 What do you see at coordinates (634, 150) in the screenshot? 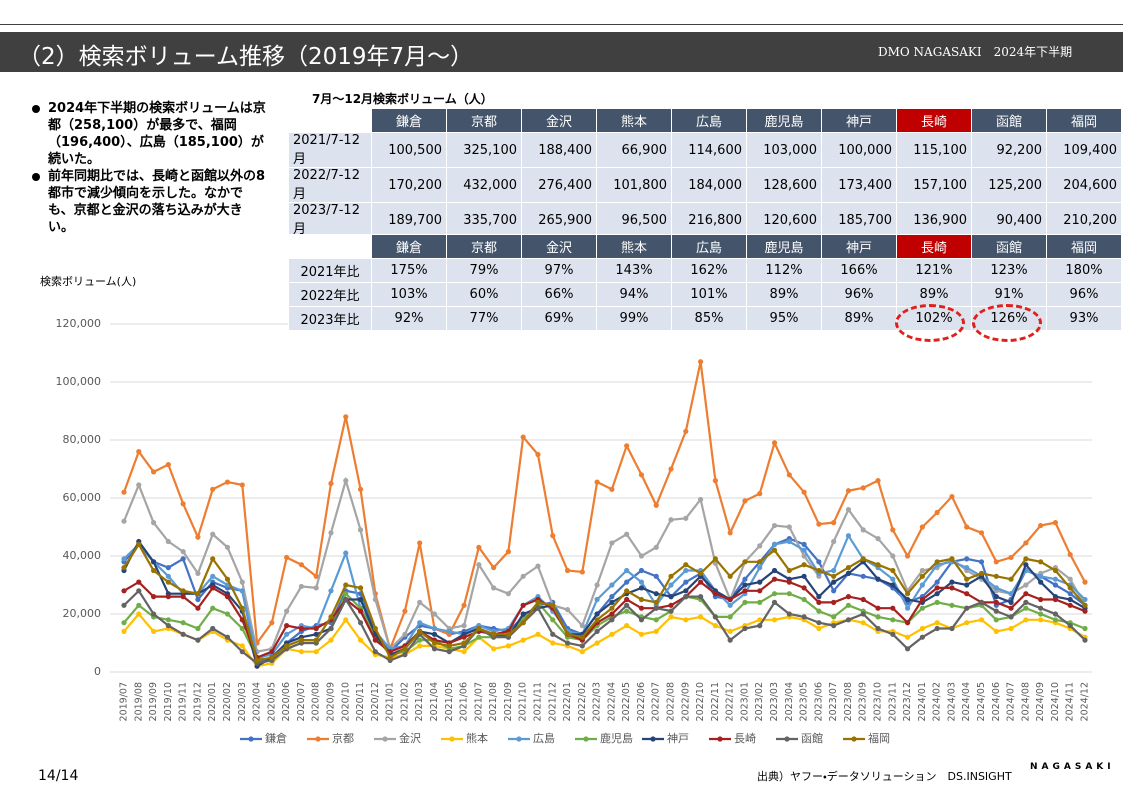
I see `cell: 66,900` at bounding box center [634, 150].